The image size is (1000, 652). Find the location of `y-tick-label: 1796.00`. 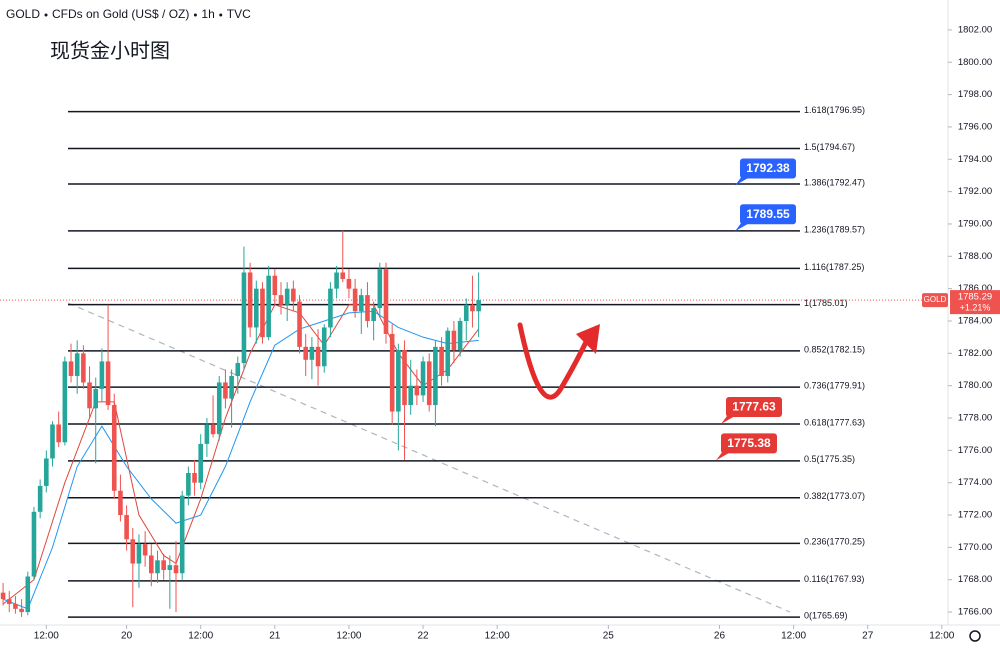

y-tick-label: 1796.00 is located at coordinates (975, 126).